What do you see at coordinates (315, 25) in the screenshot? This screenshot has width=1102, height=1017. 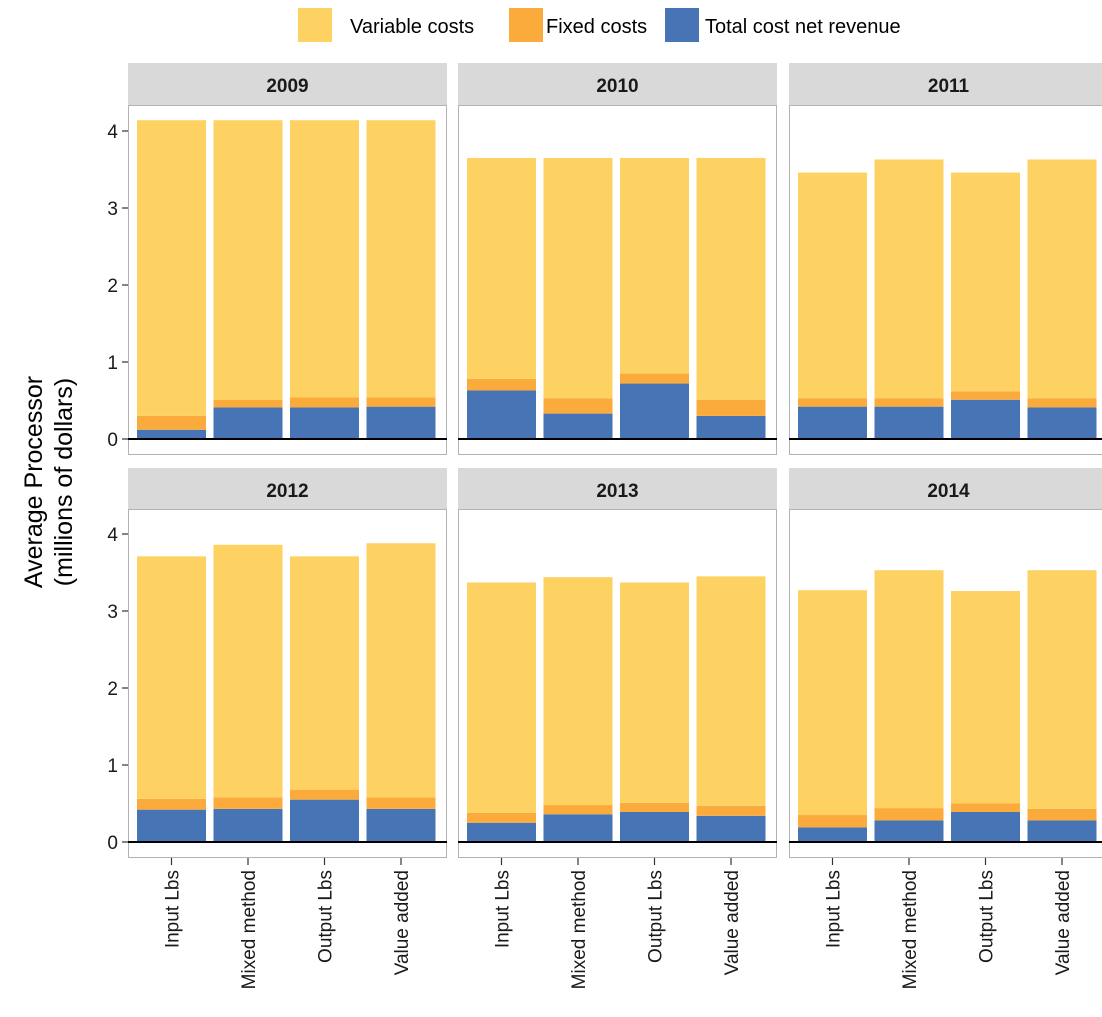 I see `legend-swatch-variable` at bounding box center [315, 25].